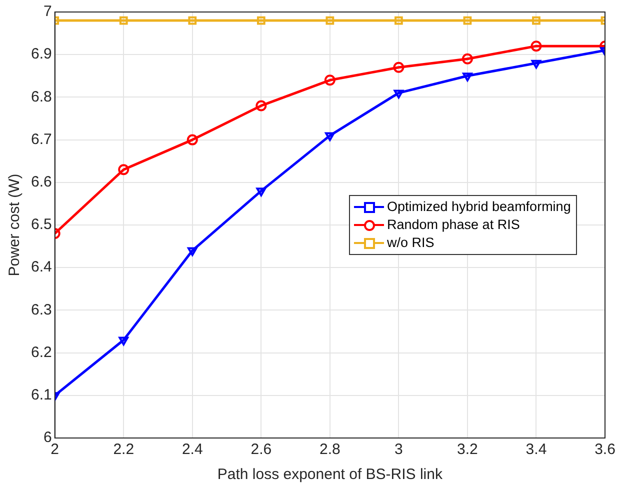 This screenshot has width=625, height=488. I want to click on legend-label: Random phase at RIS, so click(453, 225).